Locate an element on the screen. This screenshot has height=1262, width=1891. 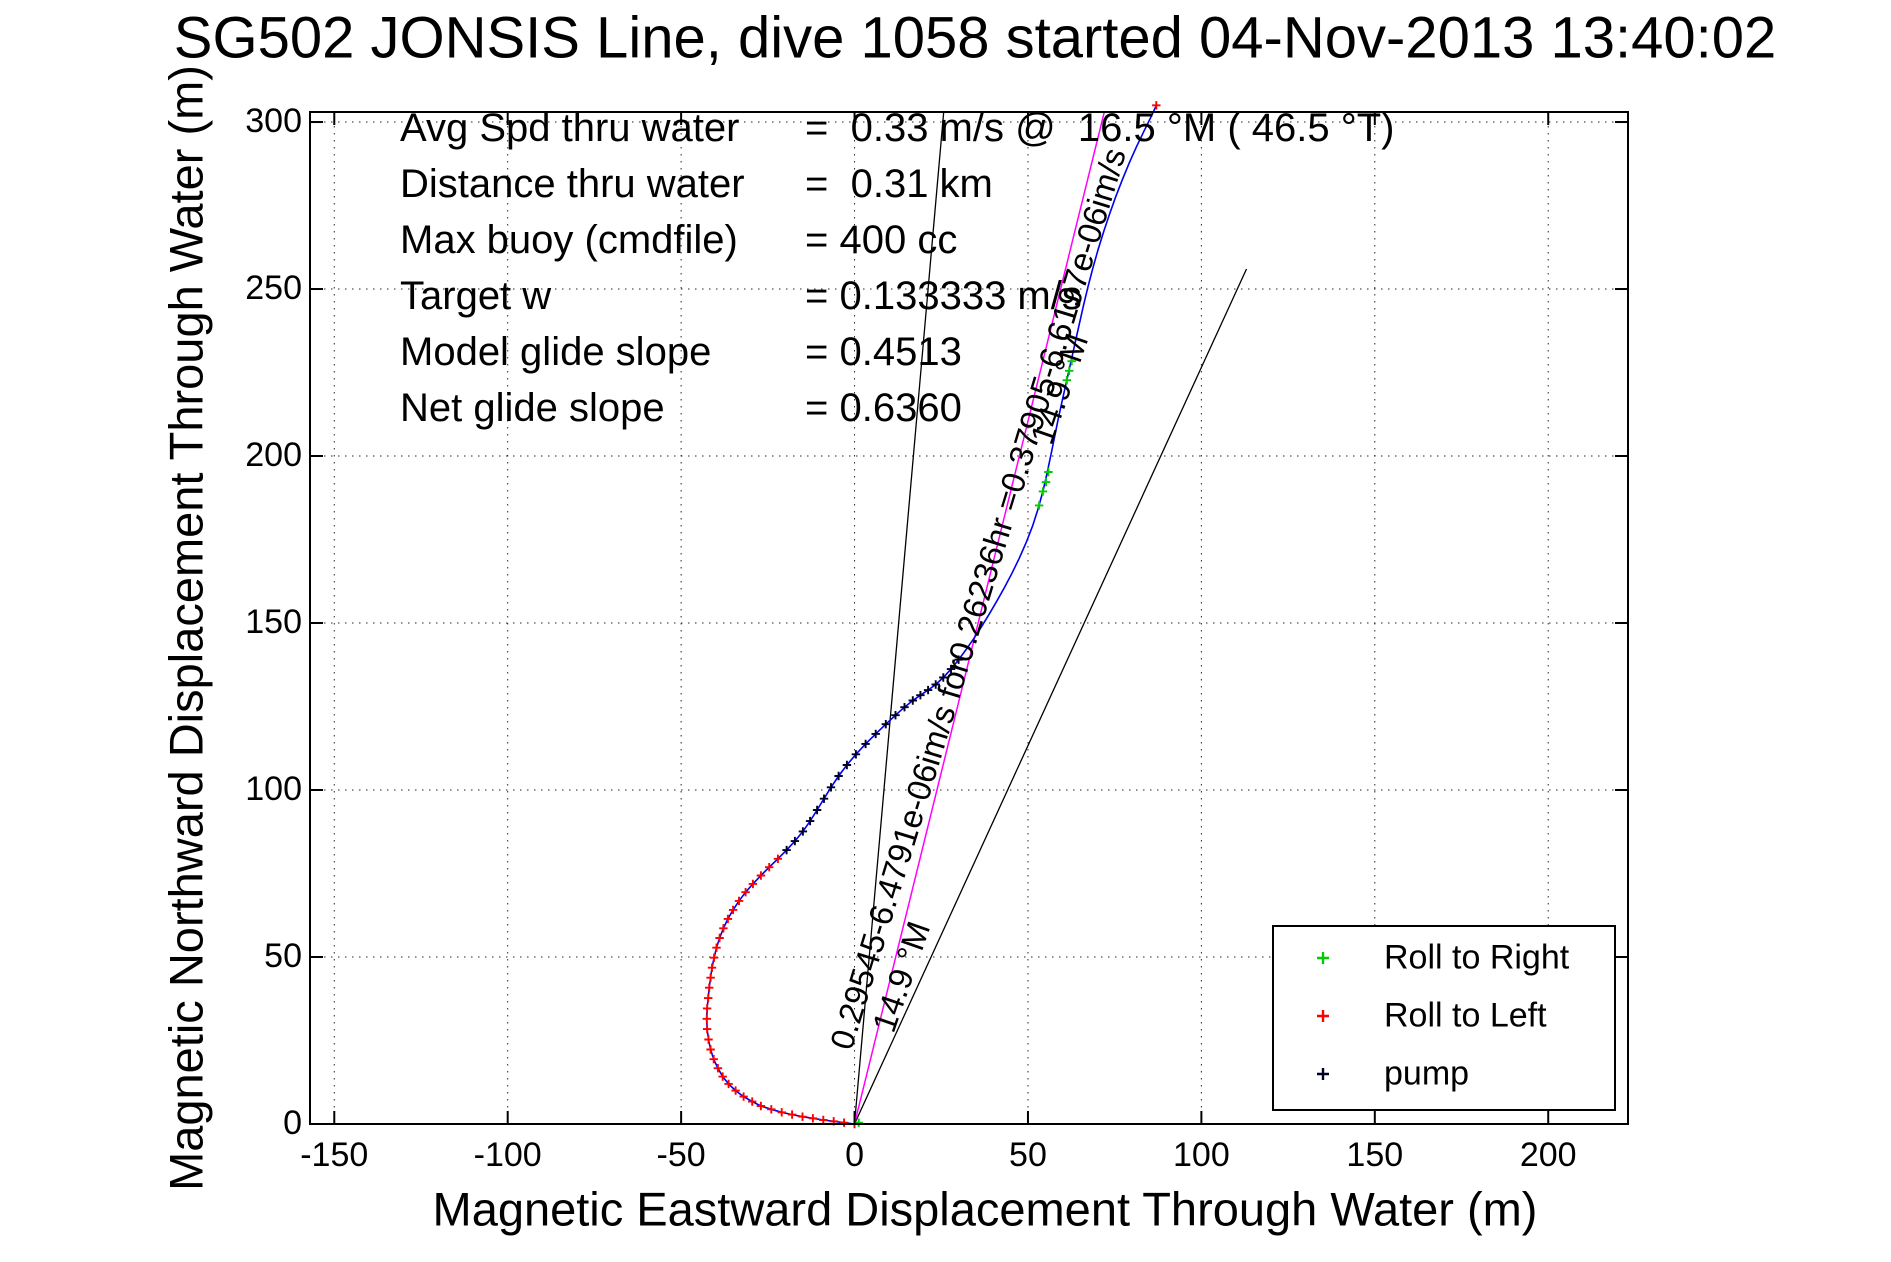
stat-label: Target w is located at coordinates (476, 296).